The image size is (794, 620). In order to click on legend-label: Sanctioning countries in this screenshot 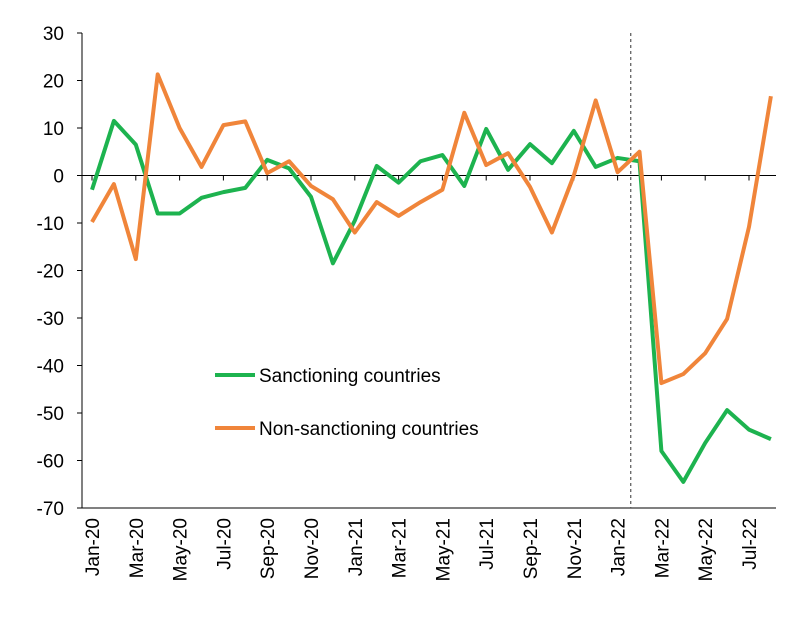, I will do `click(350, 376)`.